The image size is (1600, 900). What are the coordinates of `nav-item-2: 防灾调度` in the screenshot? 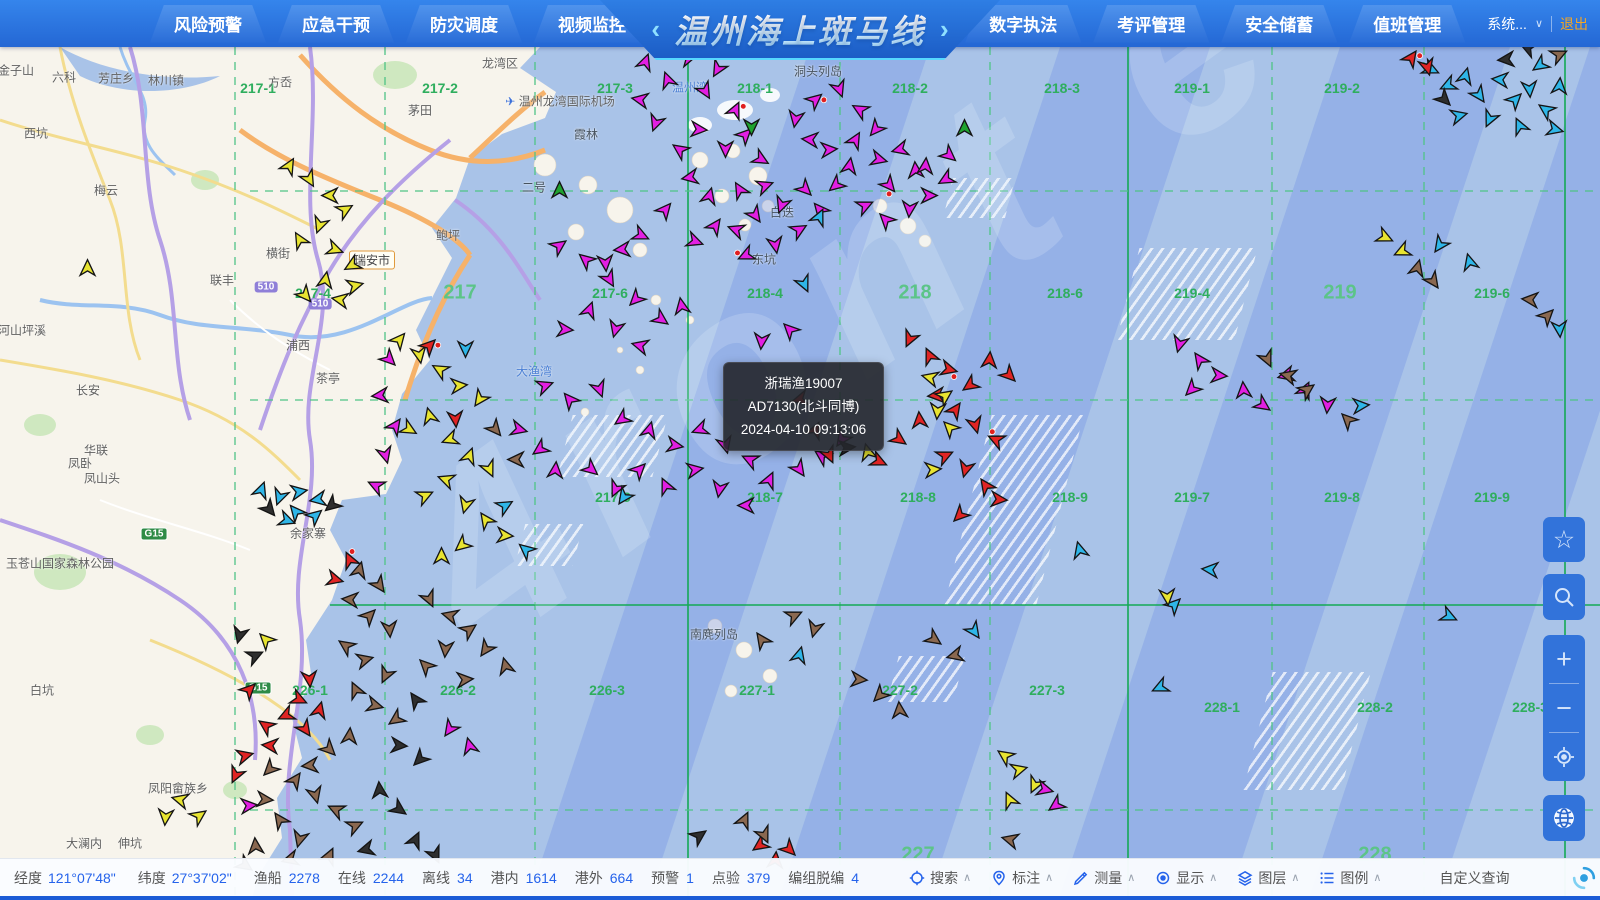 It's located at (464, 24).